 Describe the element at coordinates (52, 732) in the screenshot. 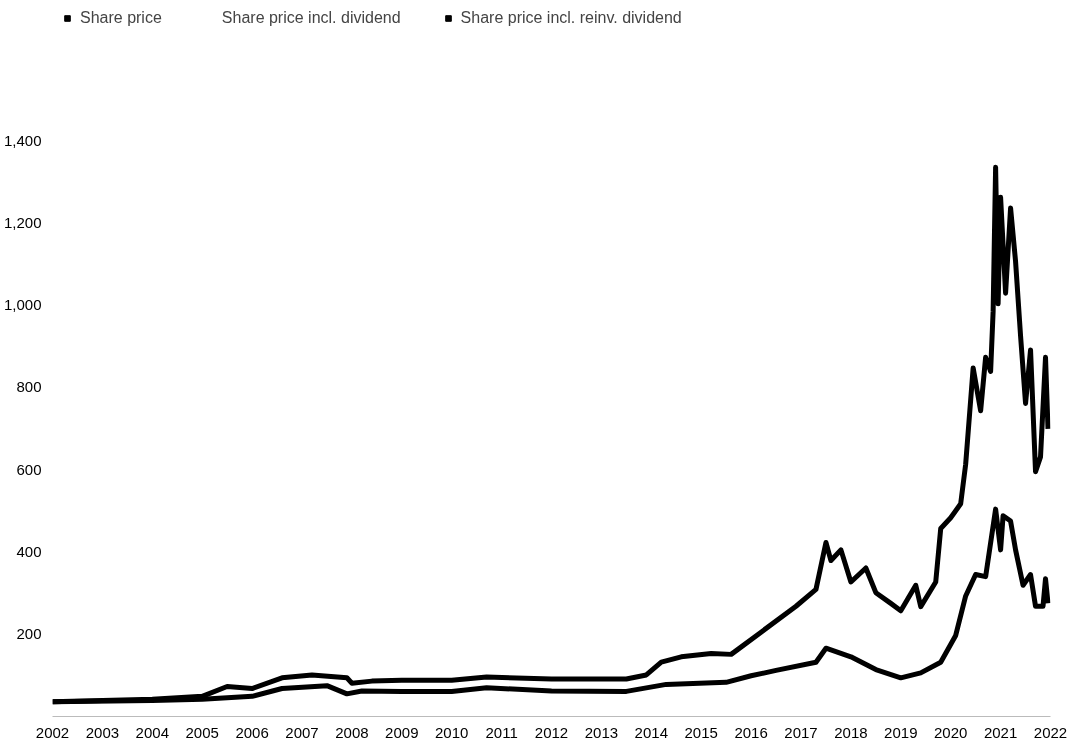

I see `x-tick-label: 2002` at that location.